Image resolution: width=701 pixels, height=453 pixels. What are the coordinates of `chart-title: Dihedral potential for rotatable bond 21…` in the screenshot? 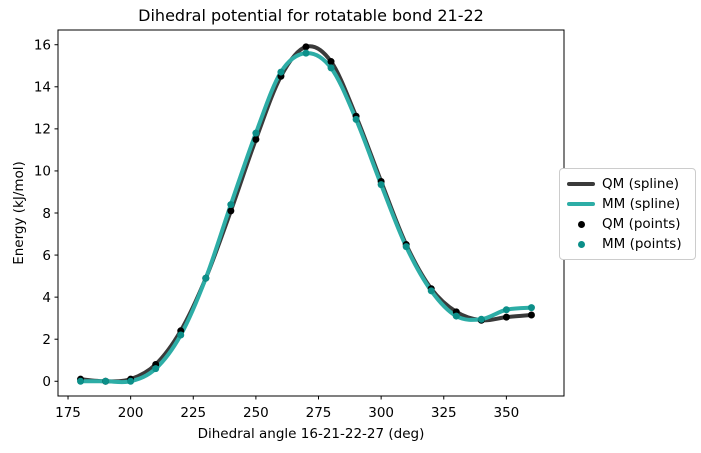 It's located at (311, 15).